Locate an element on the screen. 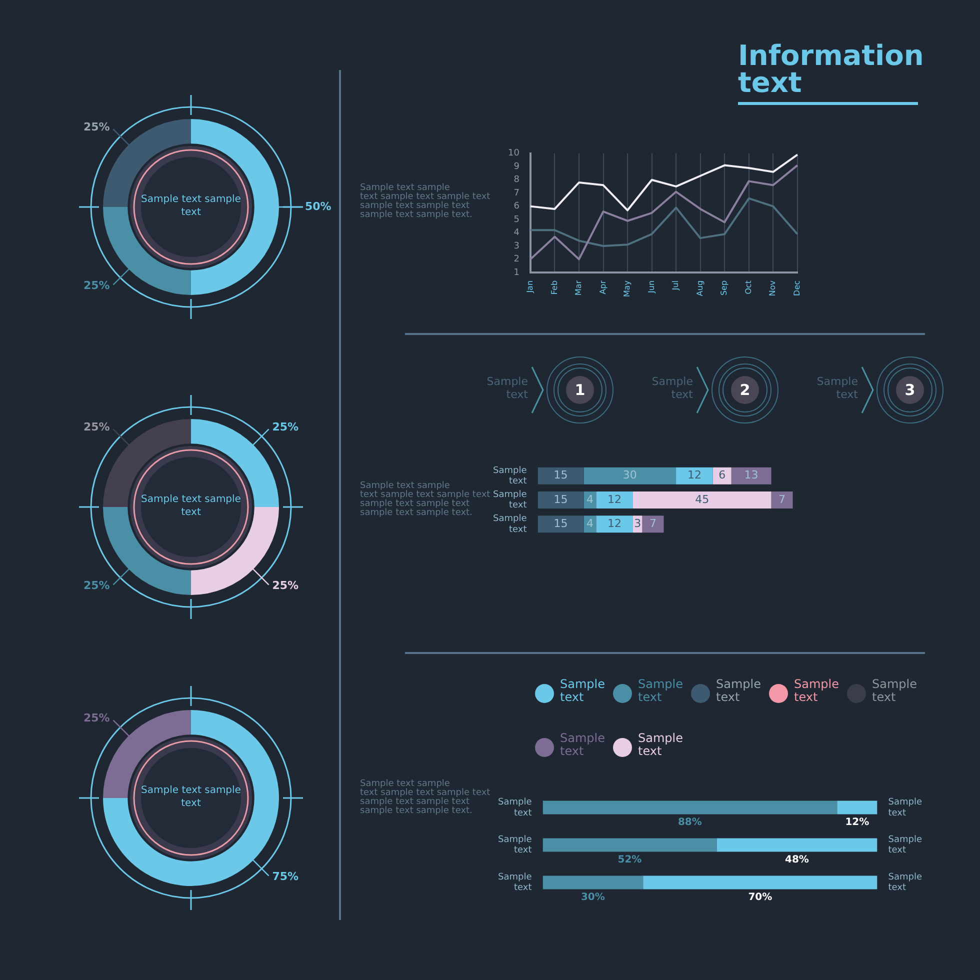 The width and height of the screenshot is (980, 980). x-tick-label: Jan is located at coordinates (530, 287).